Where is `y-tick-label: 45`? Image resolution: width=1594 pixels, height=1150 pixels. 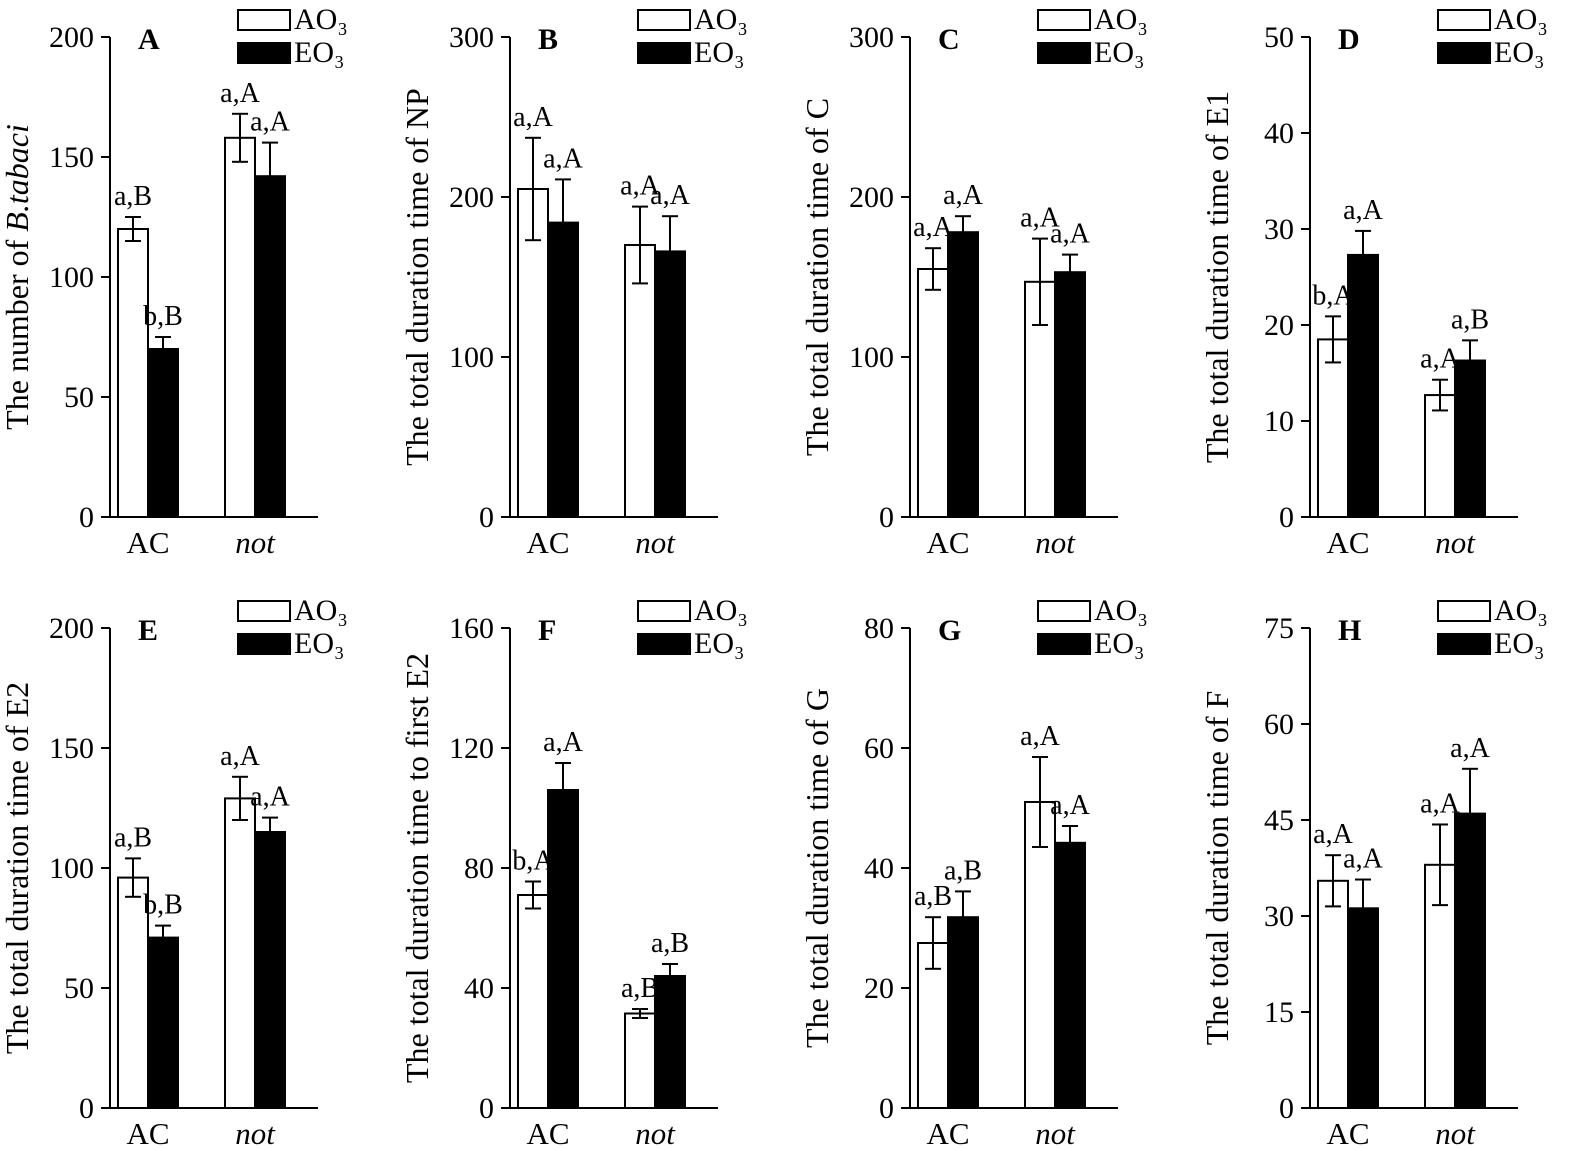 y-tick-label: 45 is located at coordinates (1279, 820).